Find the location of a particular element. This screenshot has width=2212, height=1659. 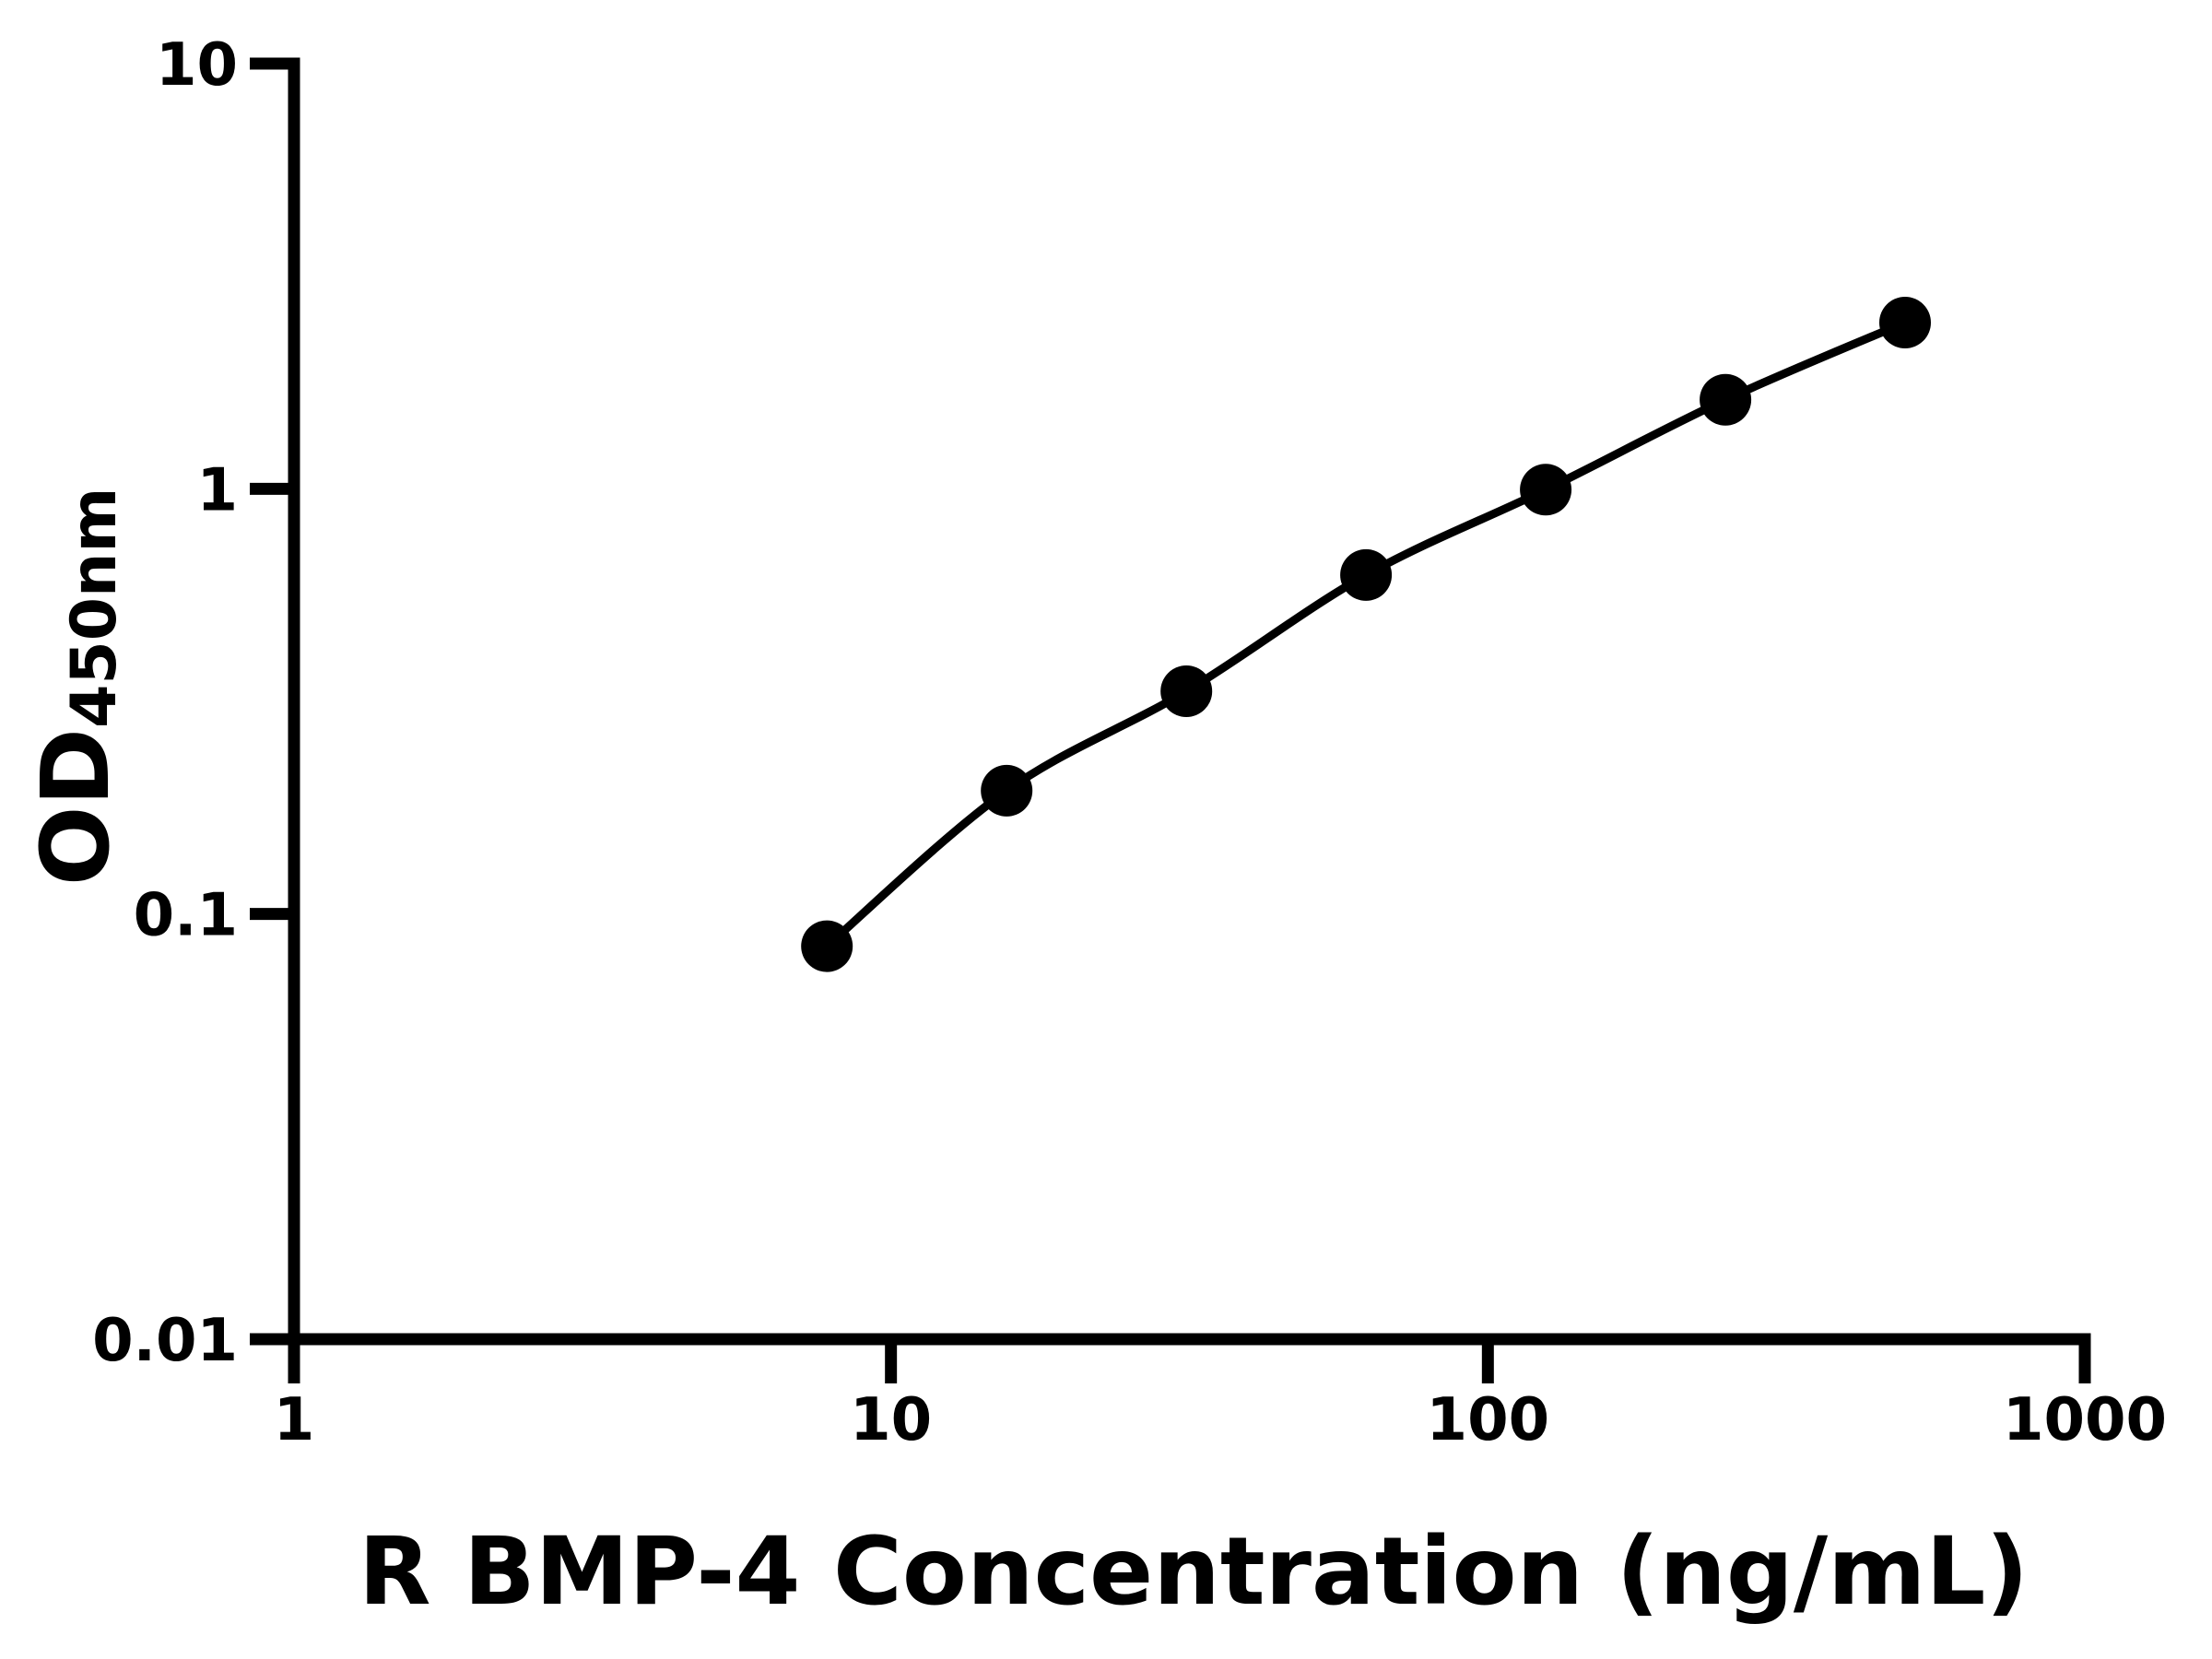

x-axis-title: R BMP-4 Concentration (ng/mL) is located at coordinates (1194, 1572).